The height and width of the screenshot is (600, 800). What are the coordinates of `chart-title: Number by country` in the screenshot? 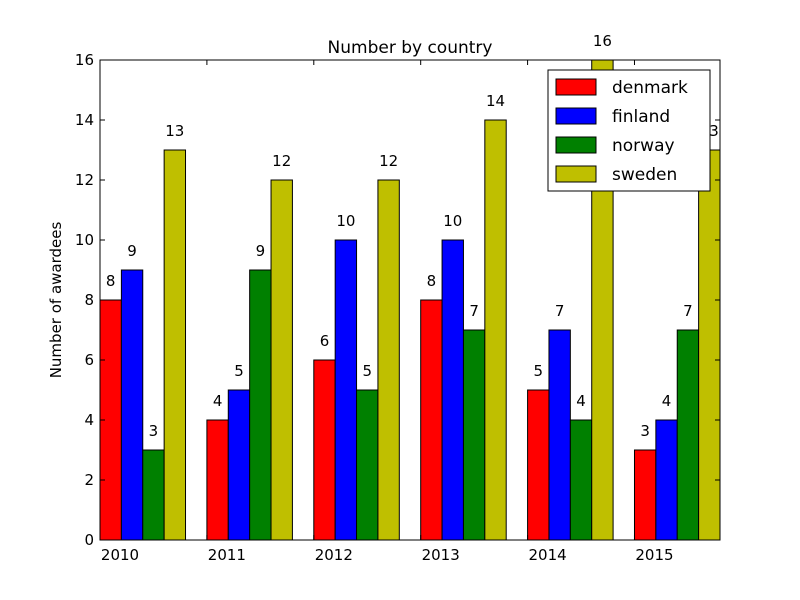 It's located at (410, 48).